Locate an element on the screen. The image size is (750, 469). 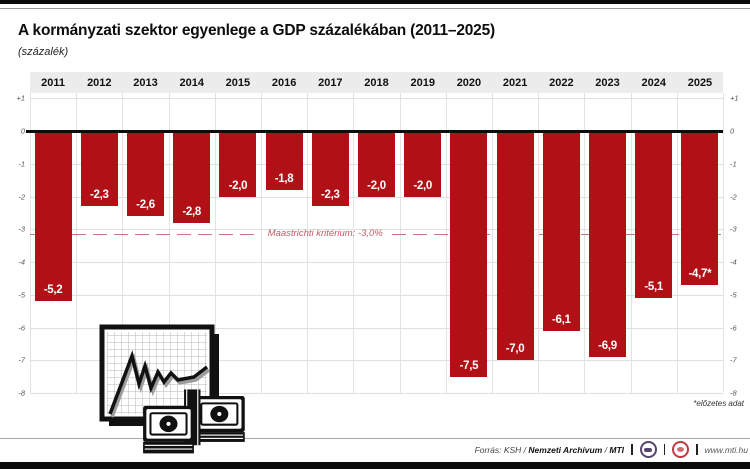
source-archive: Nemzeti Archívum is located at coordinates (565, 449).